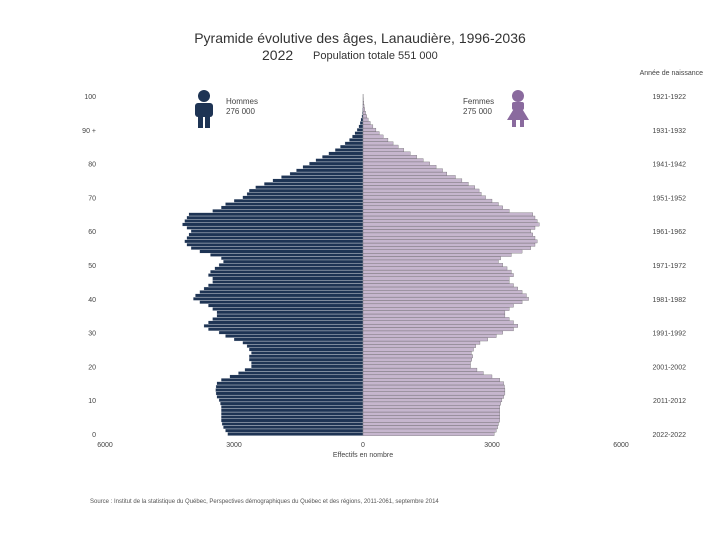 The image size is (720, 540). What do you see at coordinates (94, 435) in the screenshot?
I see `age-tick-label: 0` at bounding box center [94, 435].